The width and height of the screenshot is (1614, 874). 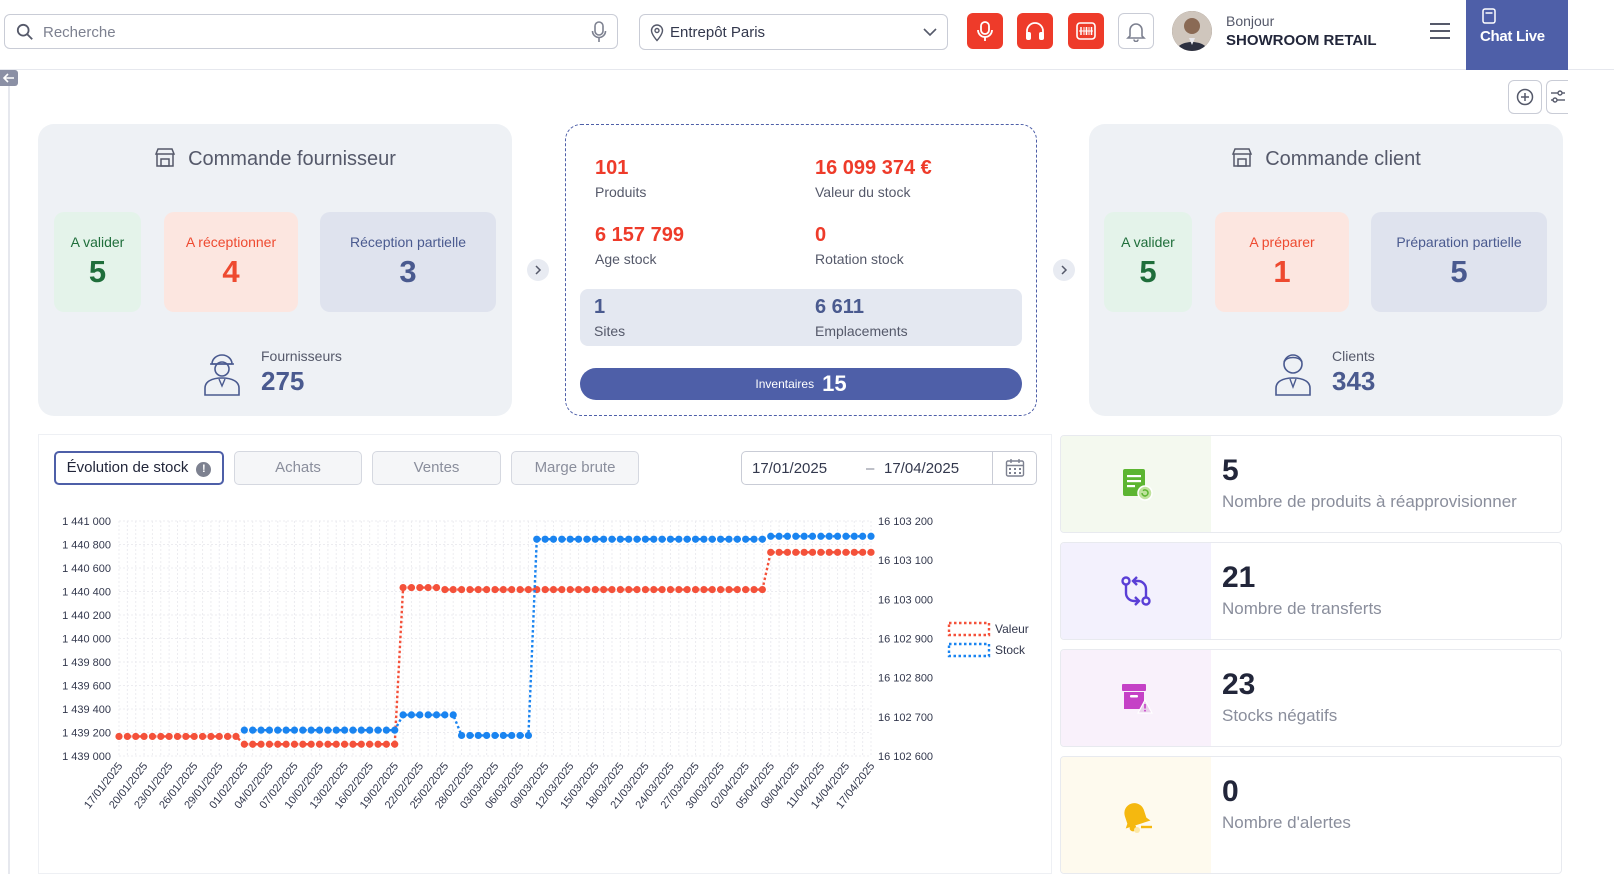 I want to click on support-button, so click(x=1035, y=31).